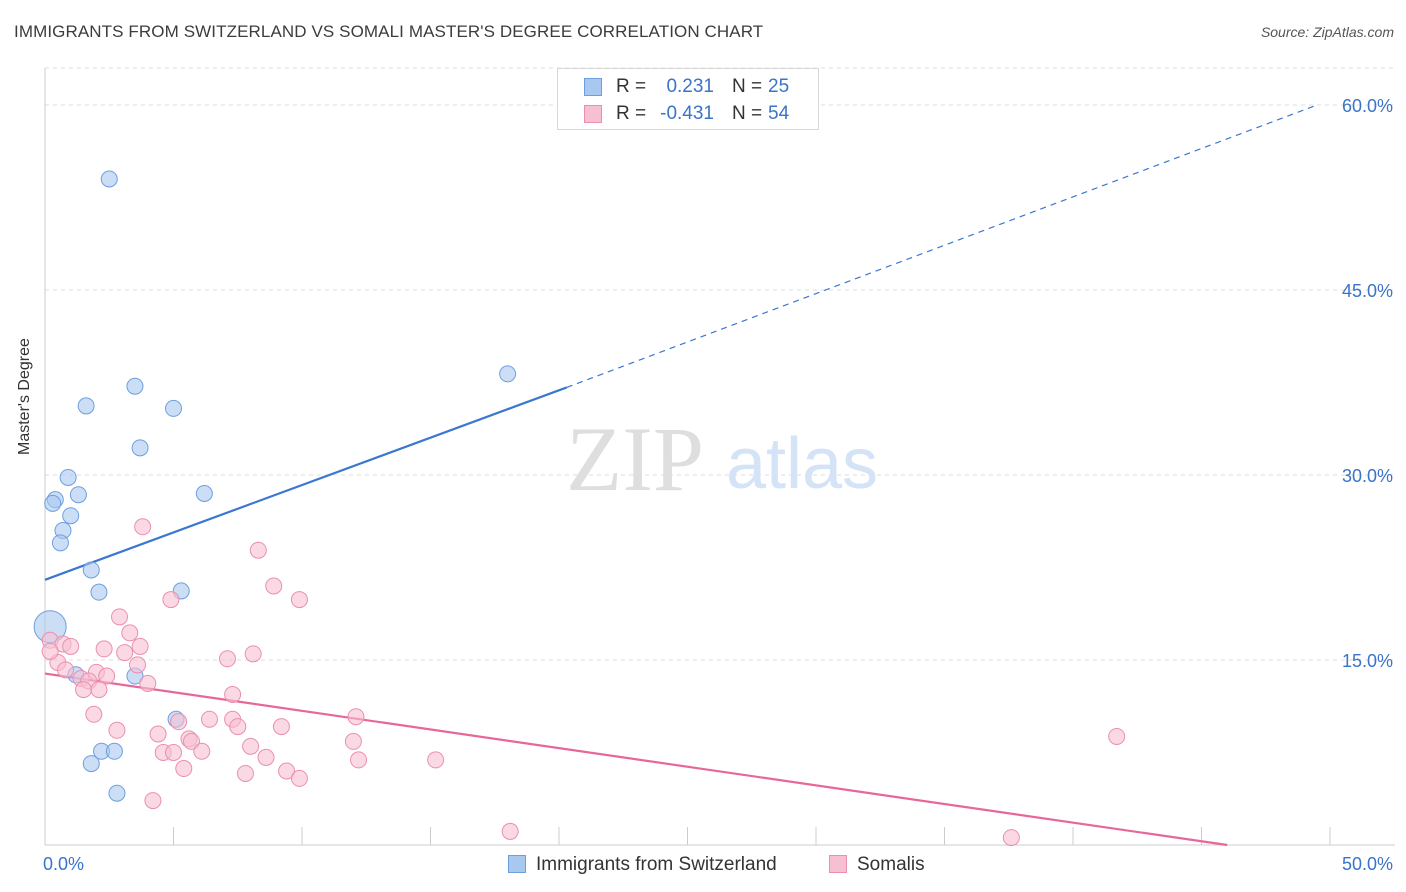 This screenshot has width=1406, height=892. I want to click on legend-swatch-somalis, so click(838, 864).